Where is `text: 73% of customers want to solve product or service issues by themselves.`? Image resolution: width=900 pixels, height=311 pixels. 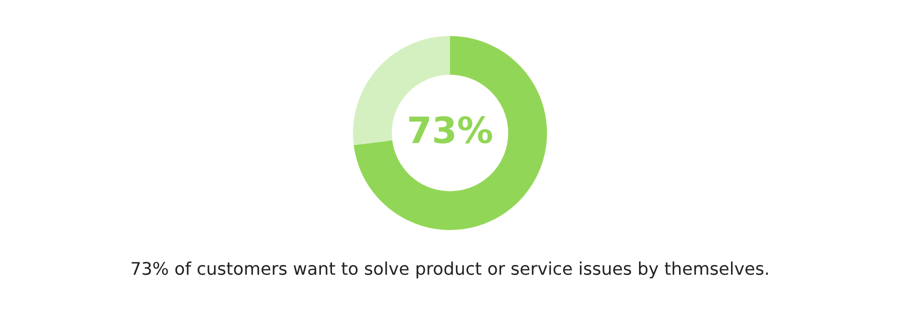
text: 73% of customers want to solve product or service issues by themselves. is located at coordinates (450, 270).